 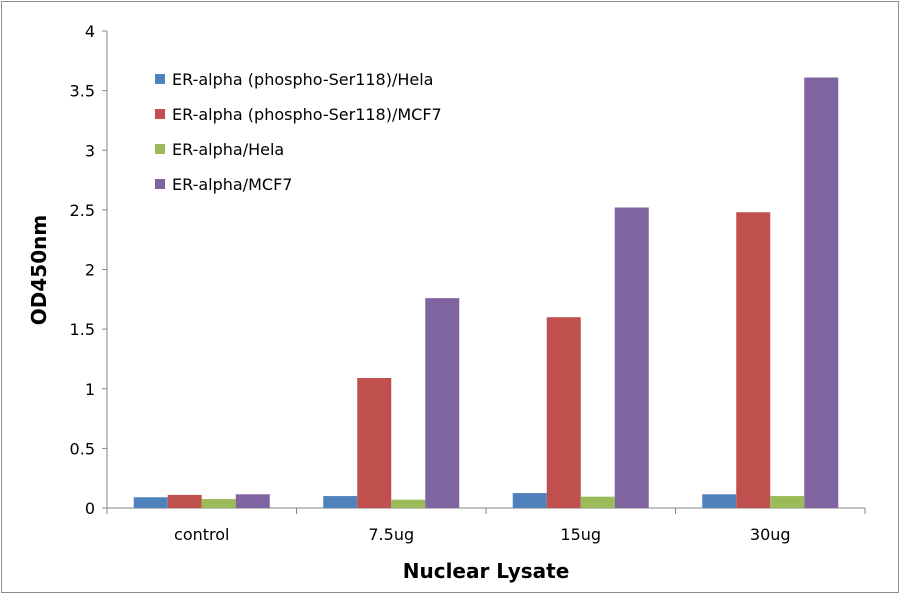 I want to click on y-tick-label: 1.5, so click(x=82, y=329).